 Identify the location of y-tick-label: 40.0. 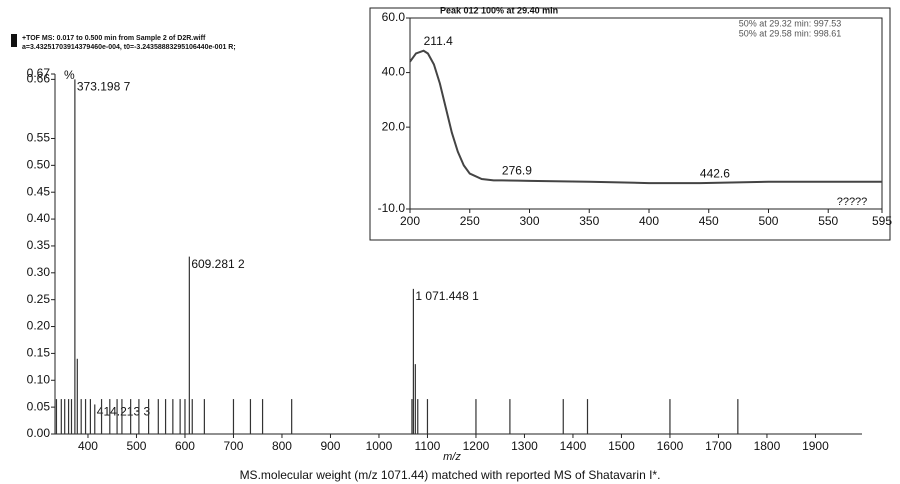
(394, 72).